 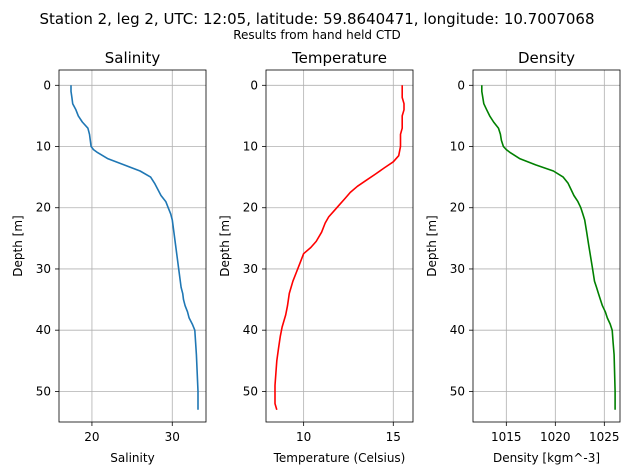 What do you see at coordinates (18, 245) in the screenshot?
I see `salinity-y-axis-label: Depth [m]` at bounding box center [18, 245].